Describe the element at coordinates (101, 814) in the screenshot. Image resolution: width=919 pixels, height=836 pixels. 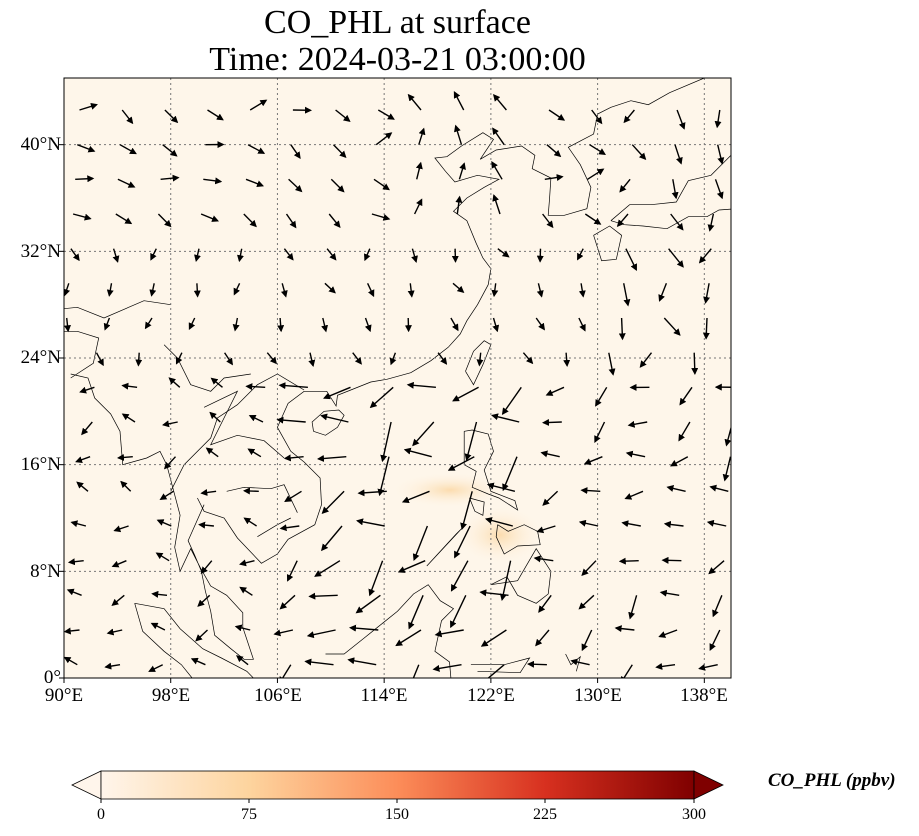
I see `colorbar-tick-0: 0` at that location.